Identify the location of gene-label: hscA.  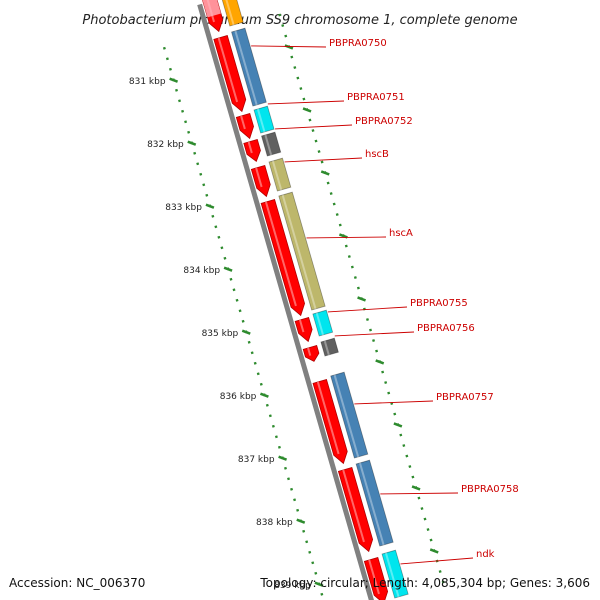
(401, 233).